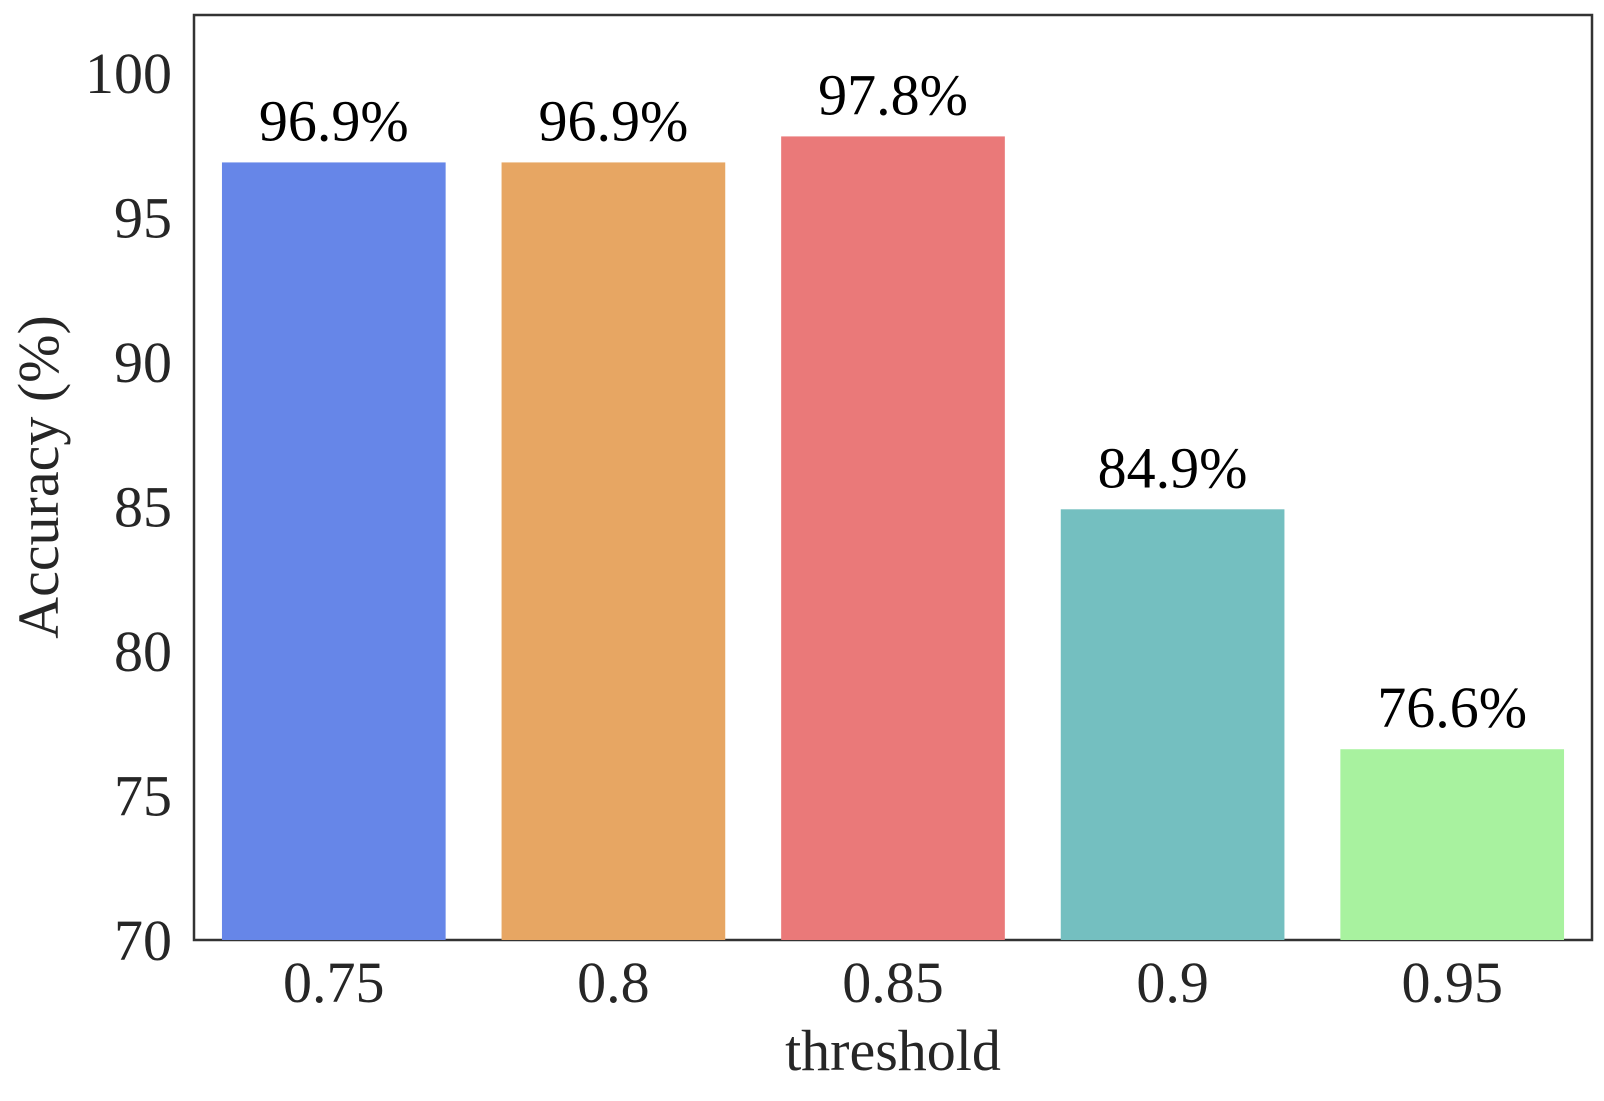 The image size is (1604, 1101). I want to click on bar-0.8, so click(613, 551).